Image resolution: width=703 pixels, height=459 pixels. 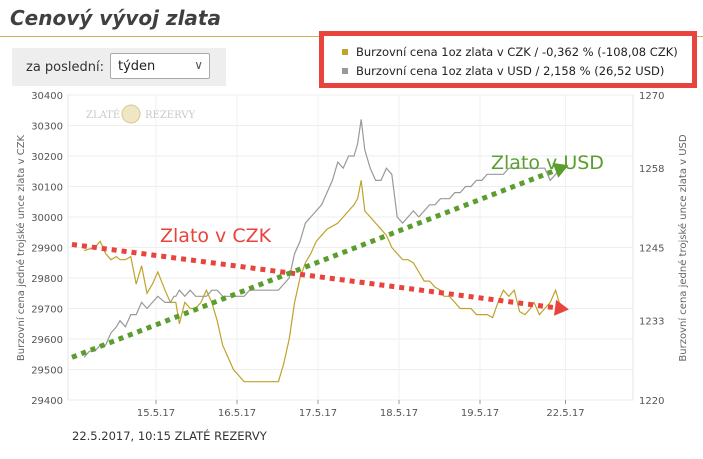 What do you see at coordinates (115, 18) in the screenshot?
I see `page-title: Cenový vývoj zlata` at bounding box center [115, 18].